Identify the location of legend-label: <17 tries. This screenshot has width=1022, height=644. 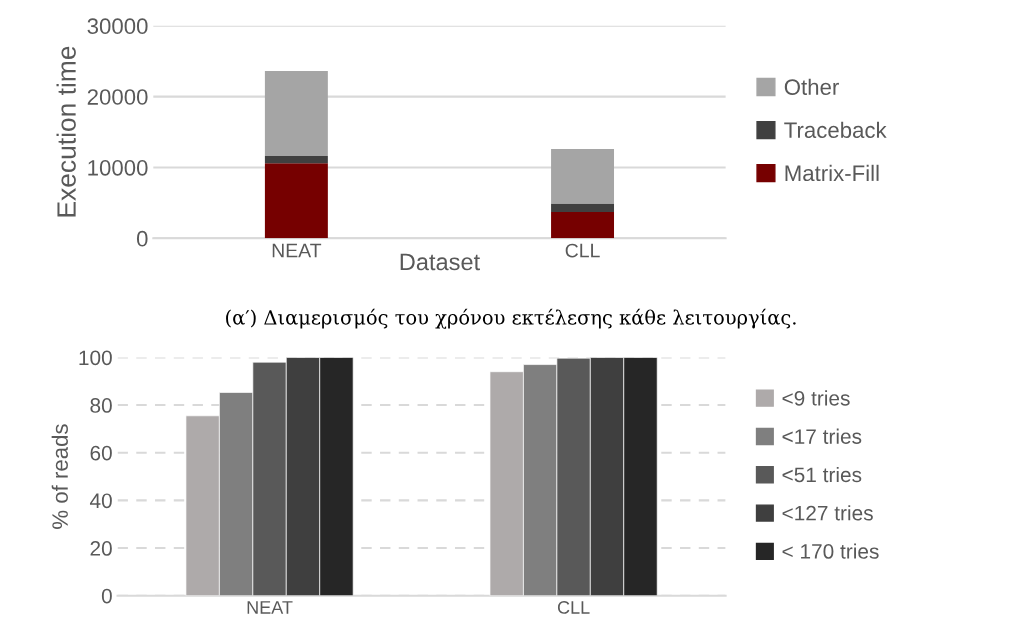
(822, 436).